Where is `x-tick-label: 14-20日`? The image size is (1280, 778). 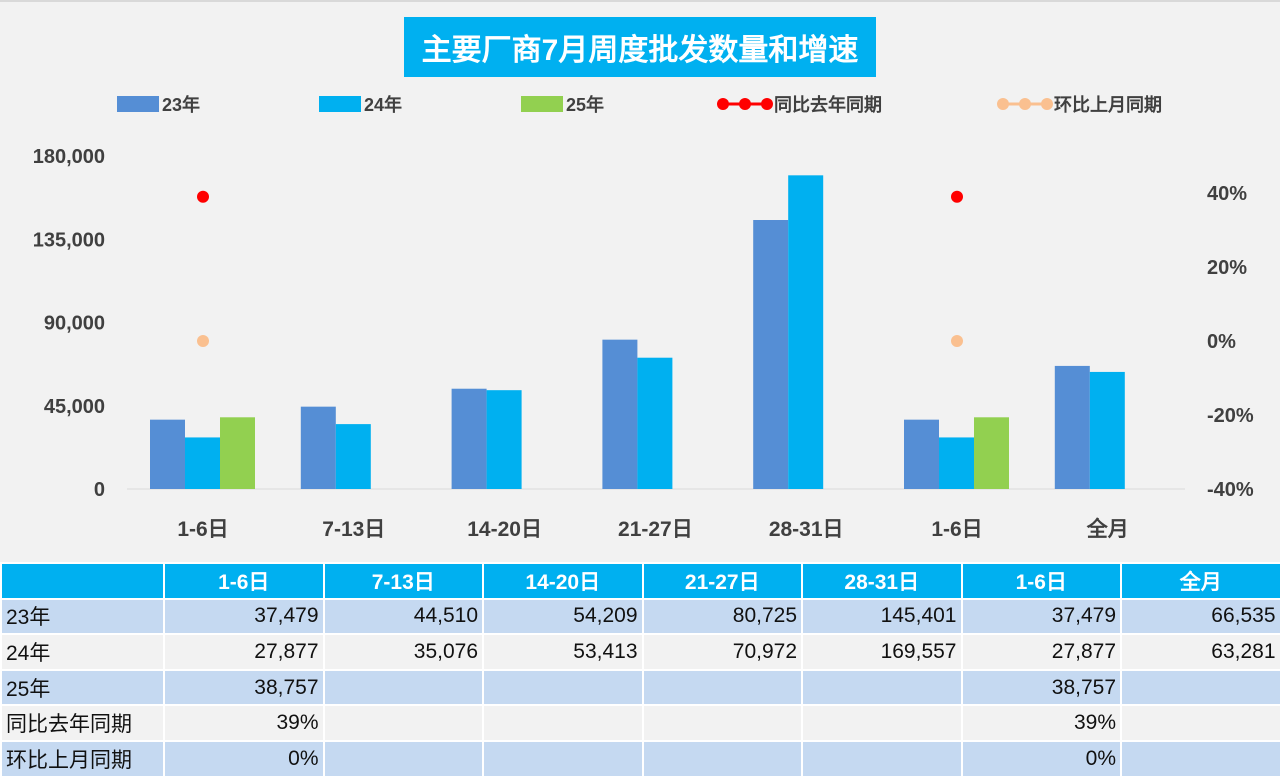
x-tick-label: 14-20日 is located at coordinates (504, 529).